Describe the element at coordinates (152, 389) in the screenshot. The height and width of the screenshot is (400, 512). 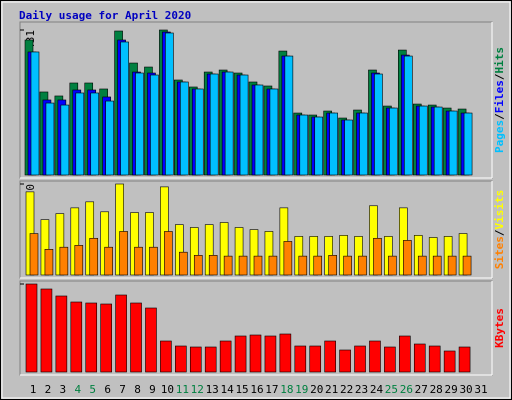
I see `x-tick-label: 9` at that location.